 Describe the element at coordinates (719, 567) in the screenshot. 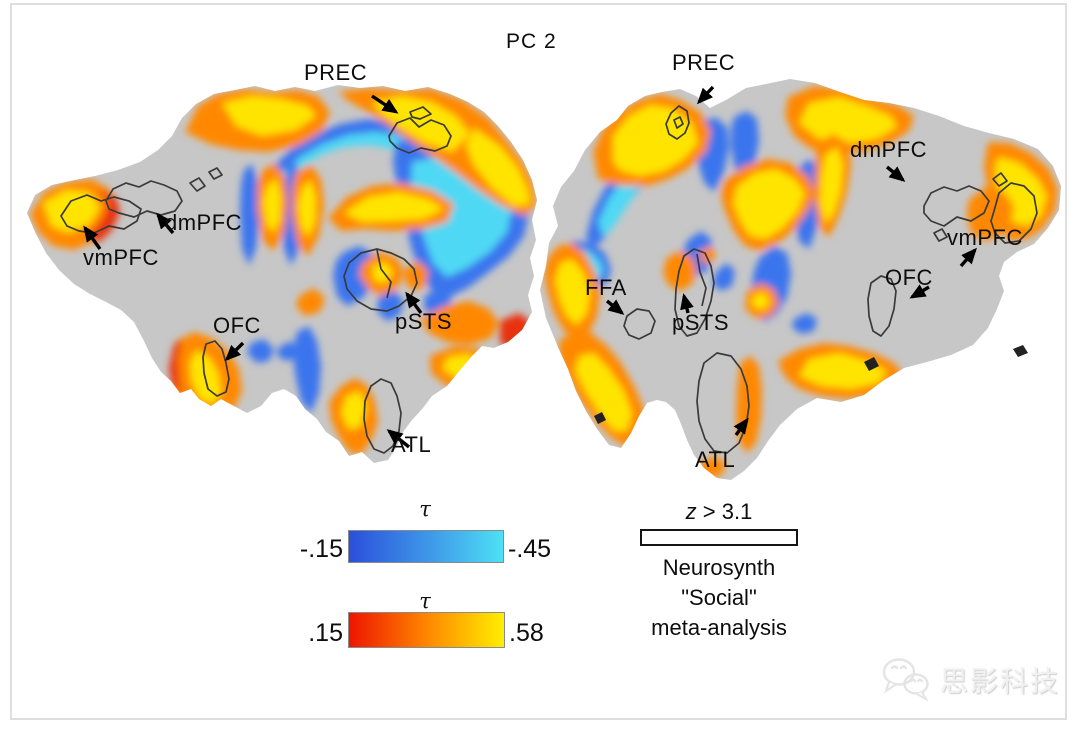

I see `legend-line-1: Neurosynth` at that location.